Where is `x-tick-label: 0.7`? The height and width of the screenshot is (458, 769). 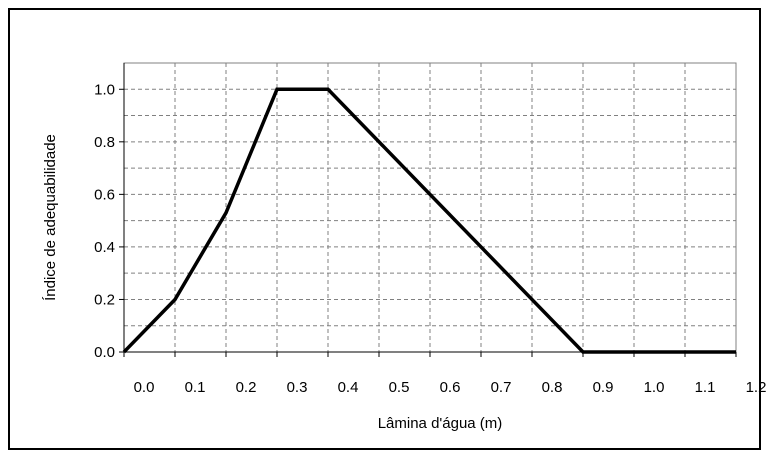
x-tick-label: 0.7 is located at coordinates (501, 387).